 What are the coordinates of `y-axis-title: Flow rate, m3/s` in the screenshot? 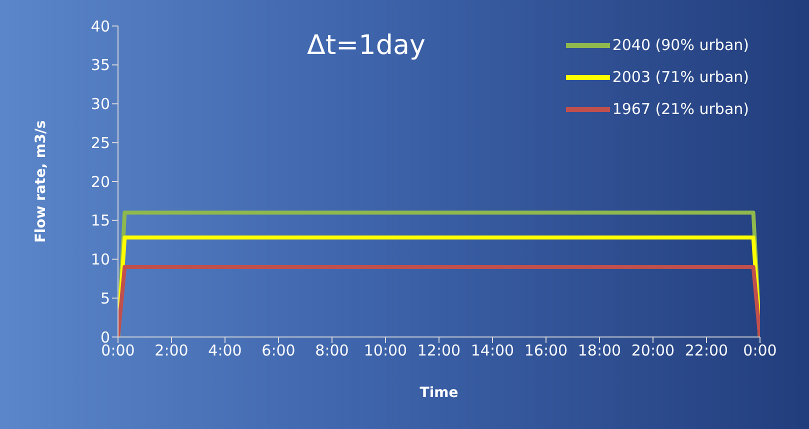 It's located at (40, 181).